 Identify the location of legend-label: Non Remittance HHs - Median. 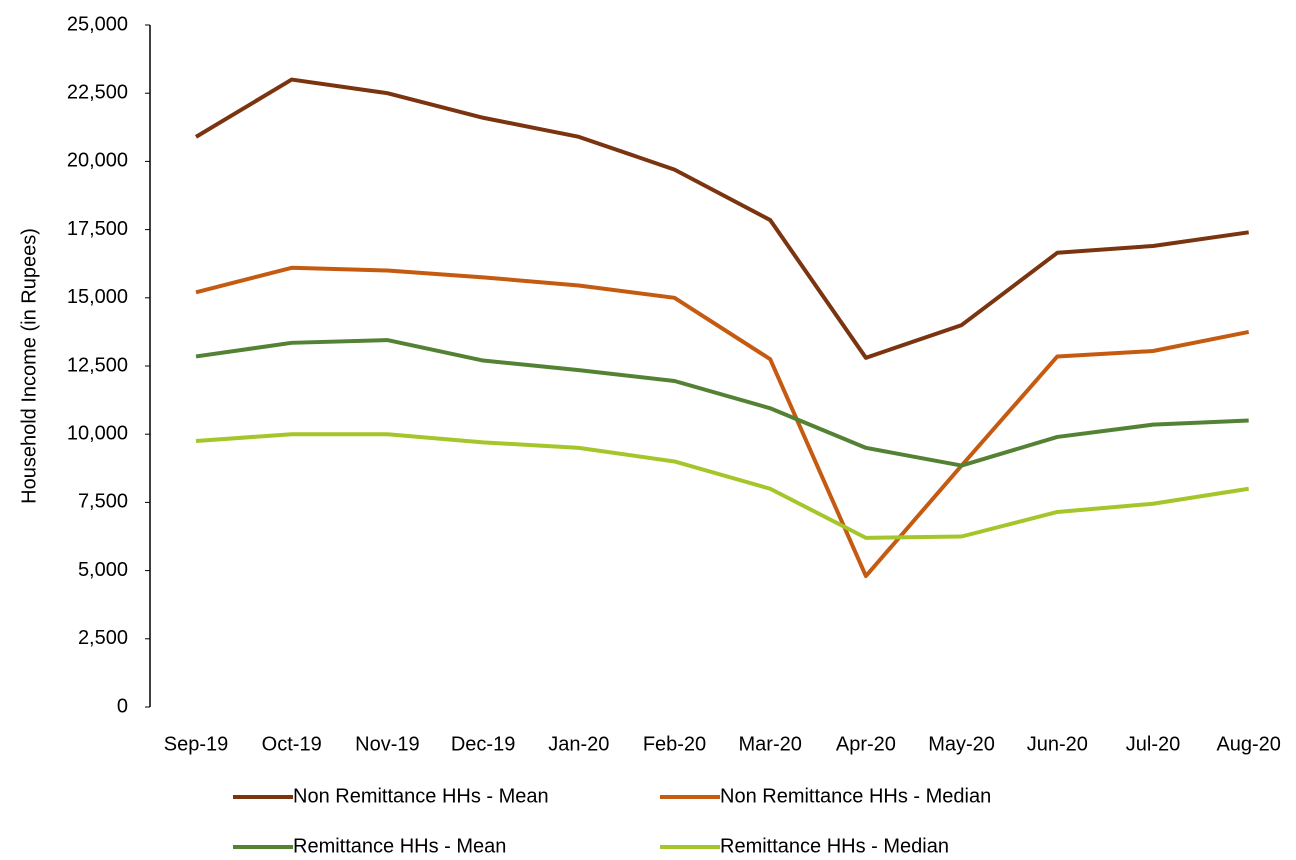
(855, 796).